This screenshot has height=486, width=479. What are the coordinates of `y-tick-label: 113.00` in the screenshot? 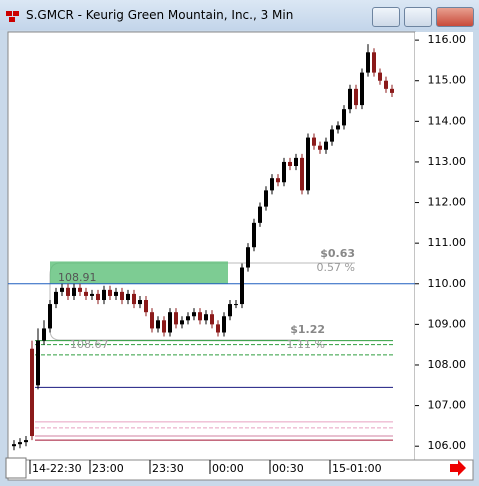 It's located at (447, 161).